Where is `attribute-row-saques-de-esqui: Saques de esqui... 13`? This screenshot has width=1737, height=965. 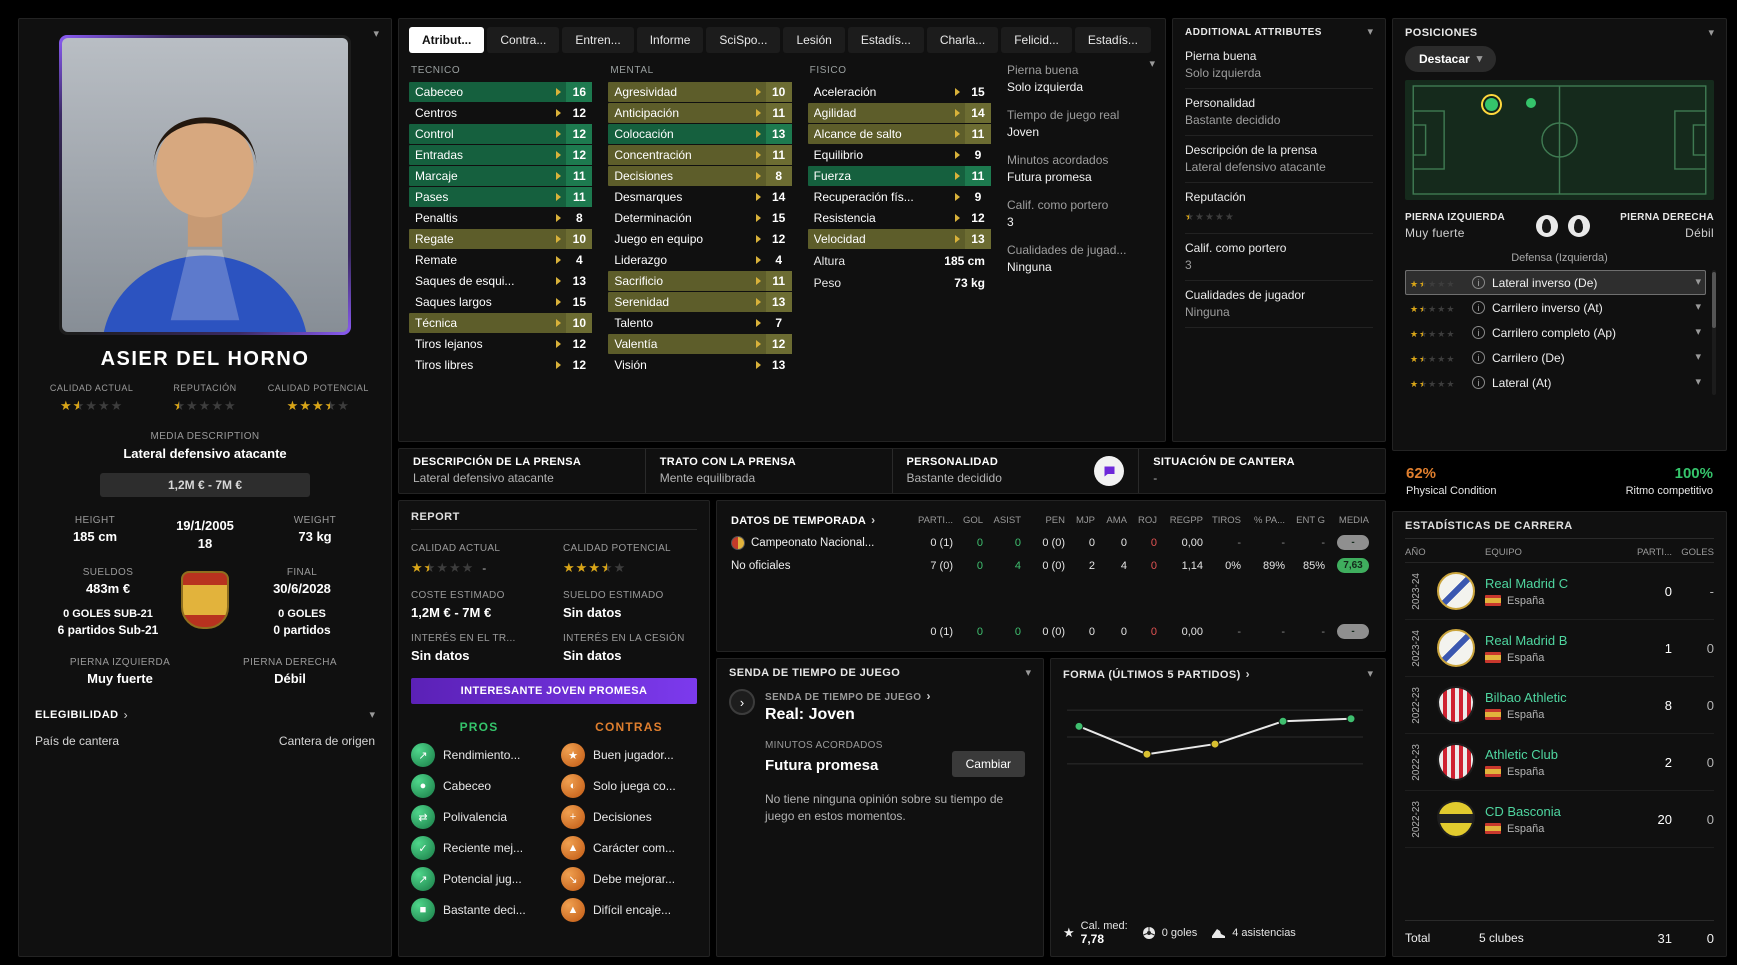
attribute-row-saques-de-esqui: Saques de esqui... 13 is located at coordinates (500, 281).